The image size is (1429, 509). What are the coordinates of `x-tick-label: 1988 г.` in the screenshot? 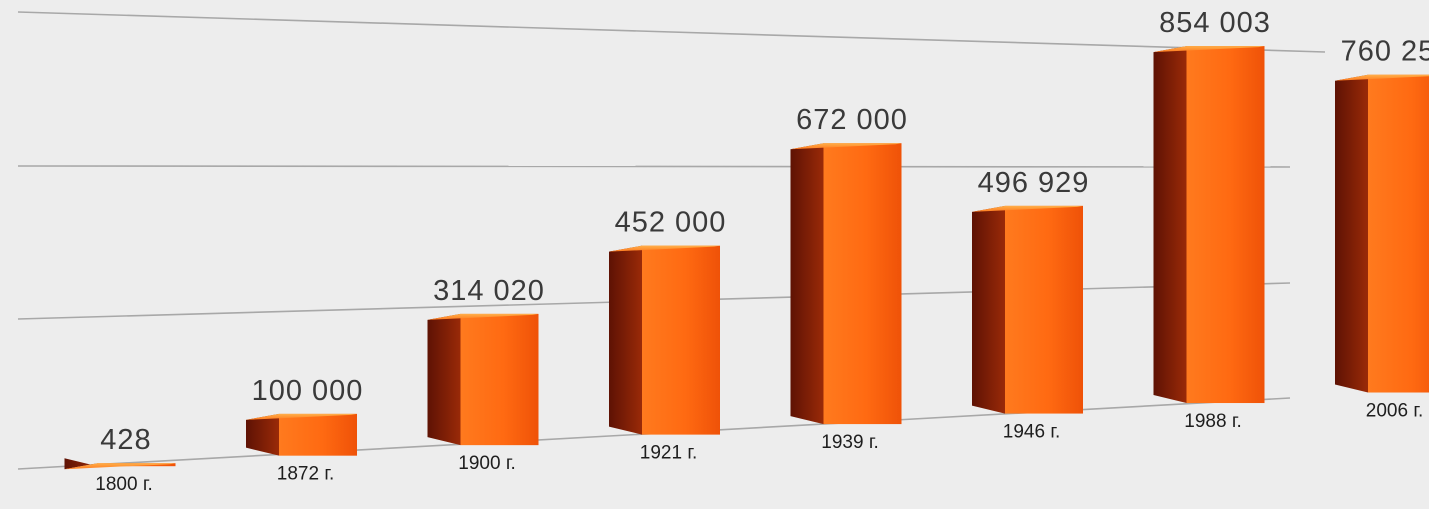 It's located at (1212, 421).